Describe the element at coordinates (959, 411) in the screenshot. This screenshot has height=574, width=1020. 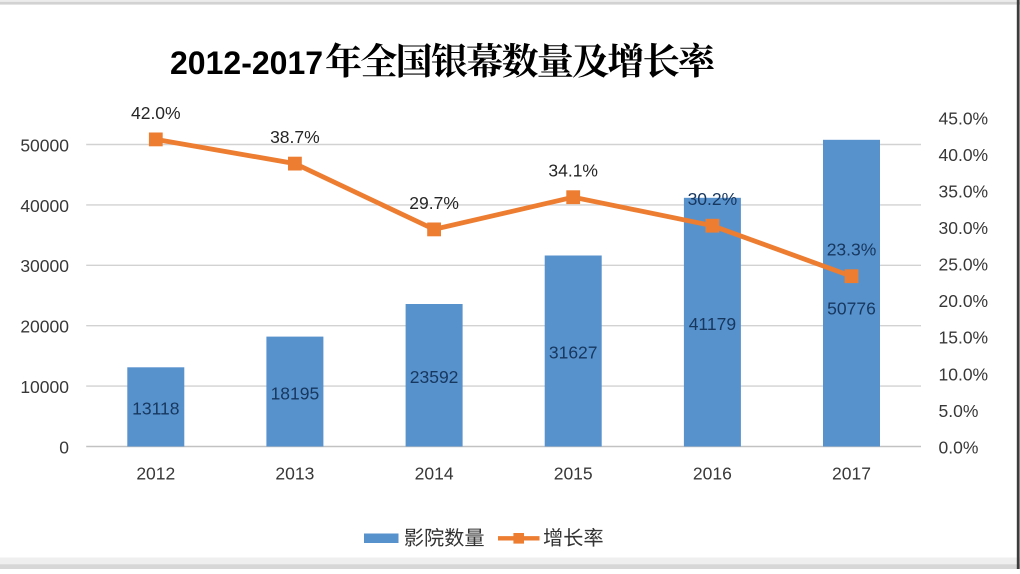
I see `svg-text: 5.0%` at that location.